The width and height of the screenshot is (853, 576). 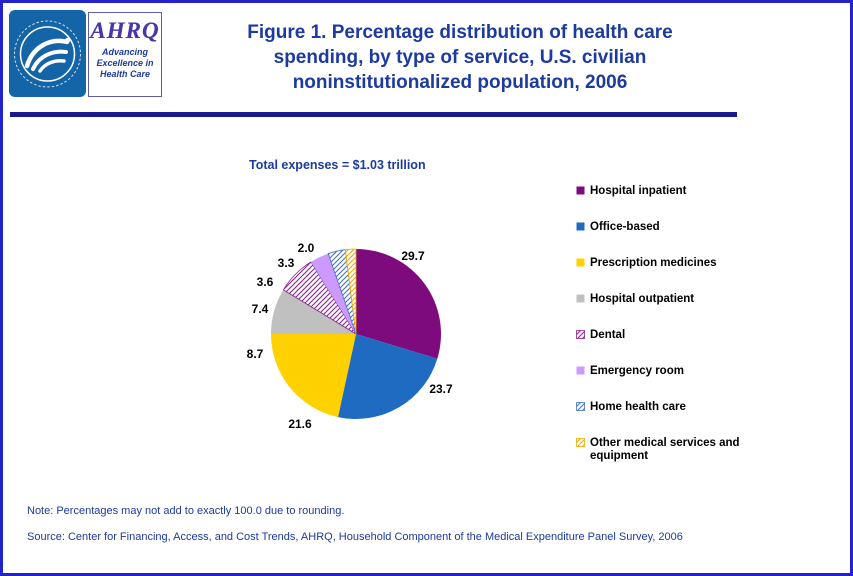 What do you see at coordinates (638, 191) in the screenshot?
I see `legend-label: Hospital inpatient` at bounding box center [638, 191].